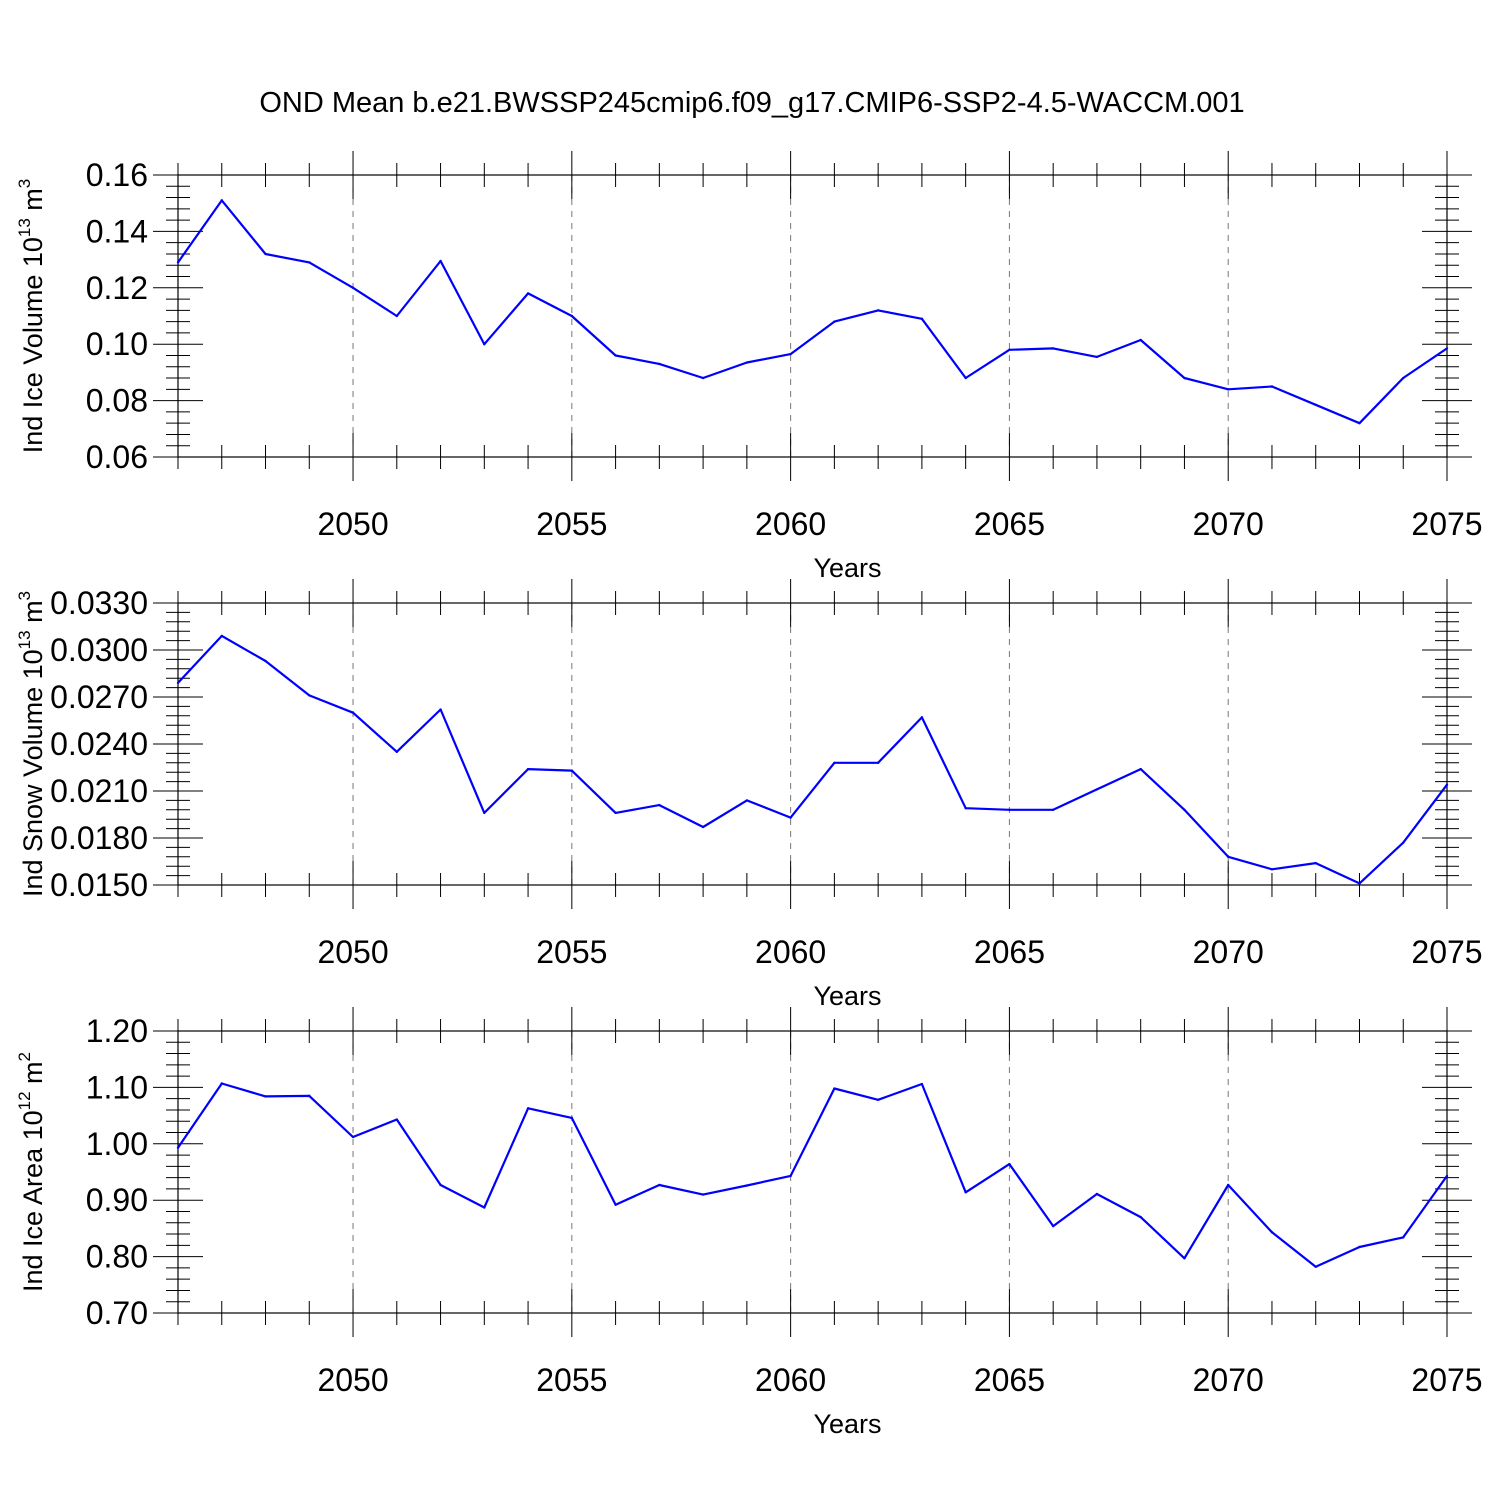  What do you see at coordinates (117, 1200) in the screenshot?
I see `y-tick-label: 0.90` at bounding box center [117, 1200].